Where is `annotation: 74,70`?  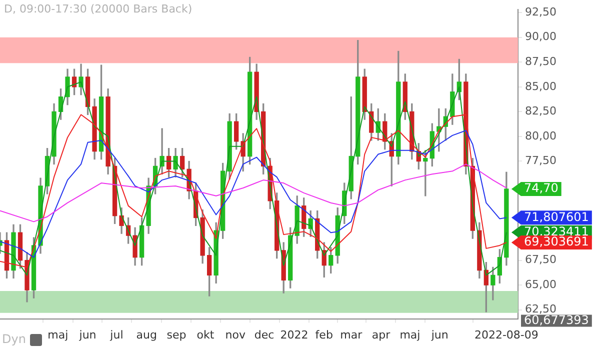
annotation: 74,70 is located at coordinates (541, 188).